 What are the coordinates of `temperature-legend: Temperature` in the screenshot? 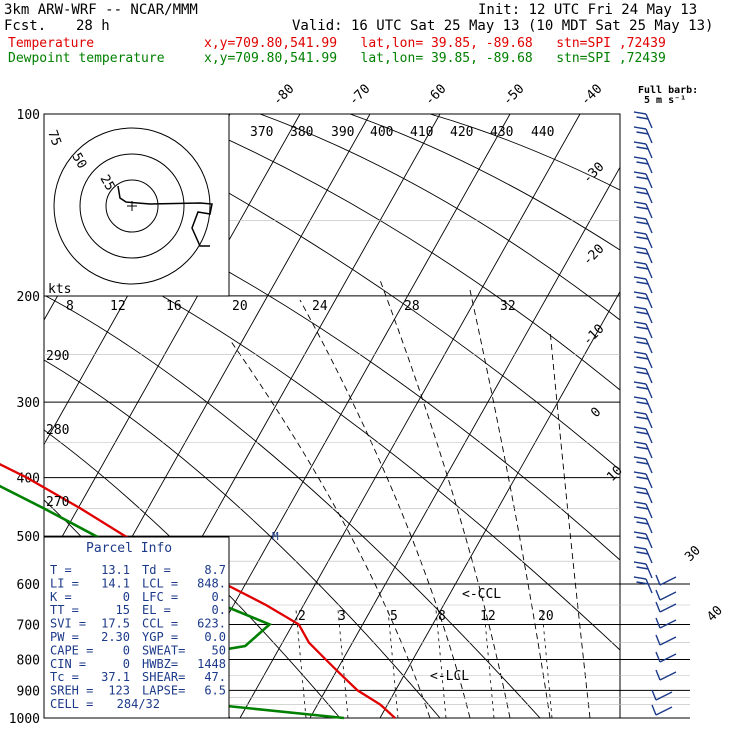 It's located at (51, 43).